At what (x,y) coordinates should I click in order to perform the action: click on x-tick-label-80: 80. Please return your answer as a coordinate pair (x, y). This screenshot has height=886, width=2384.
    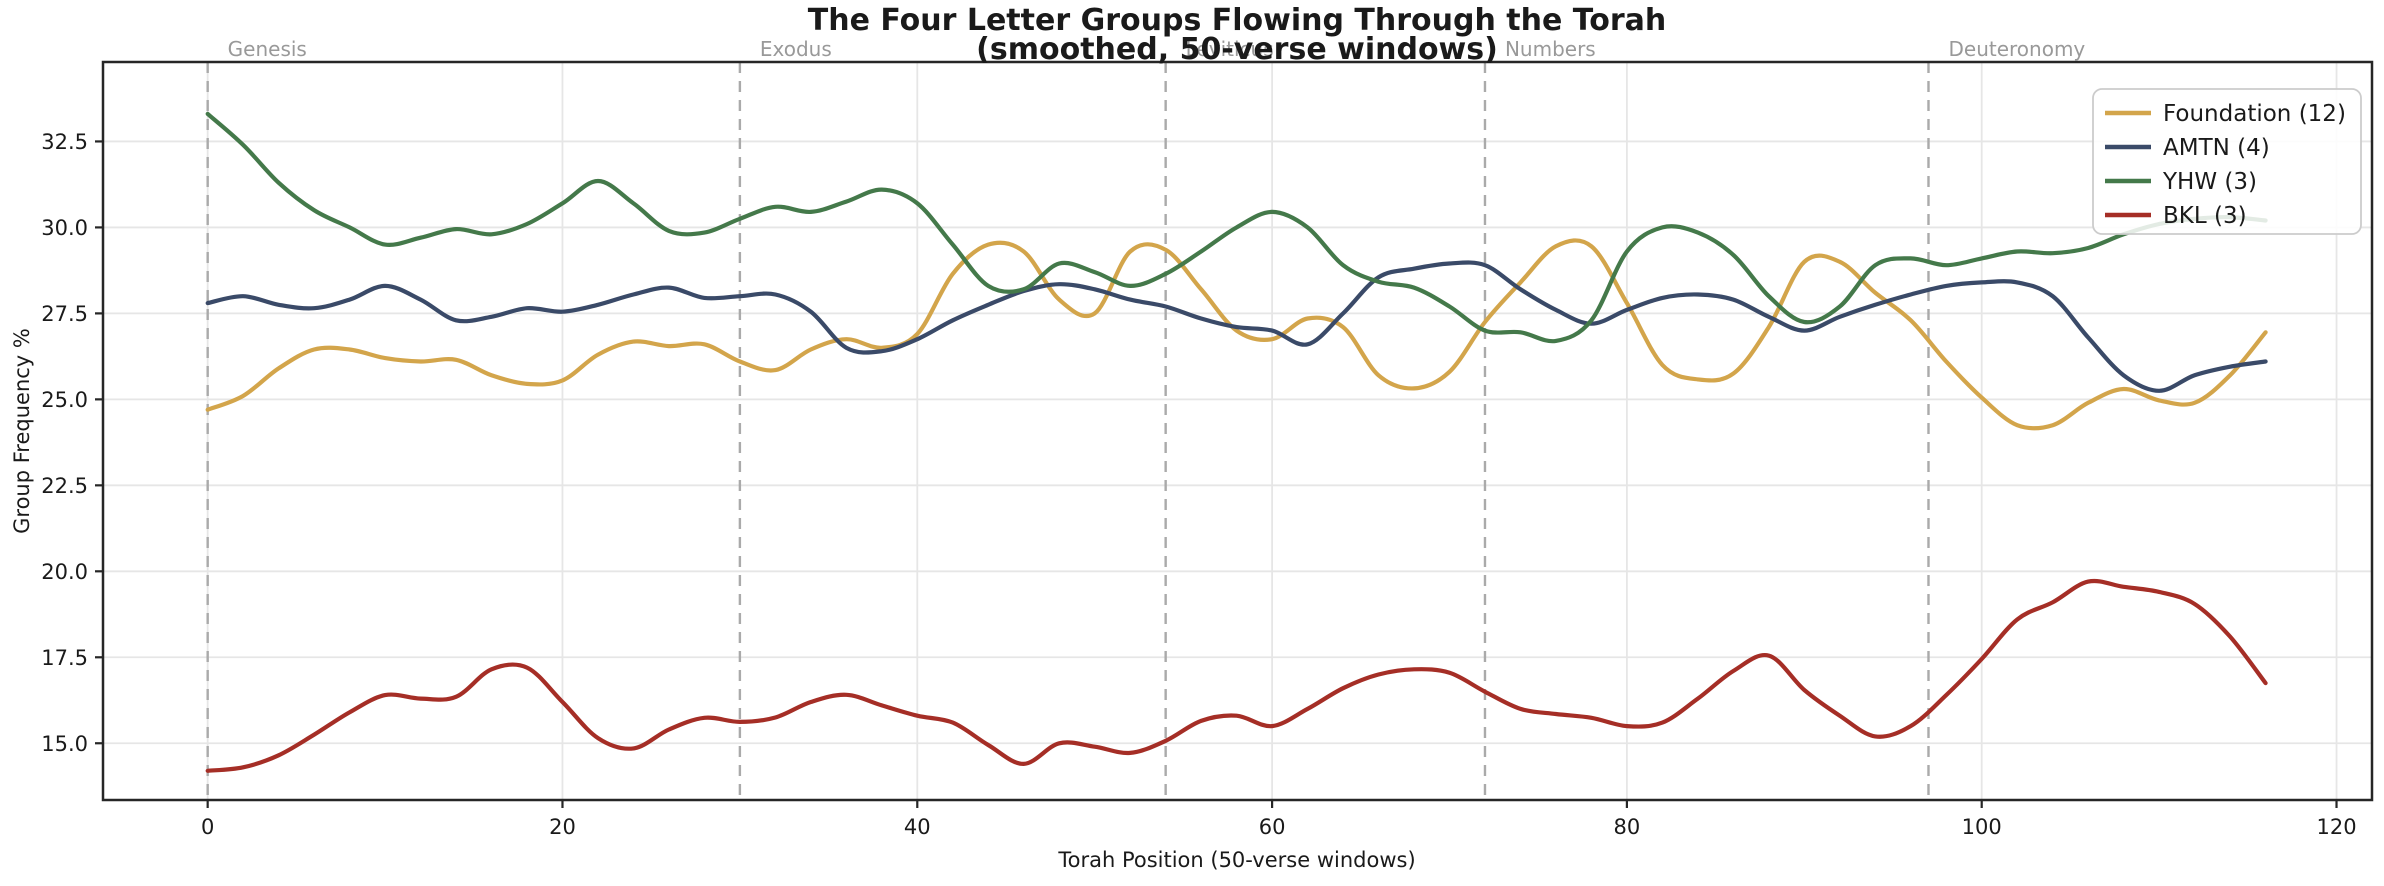
    Looking at the image, I should click on (1627, 827).